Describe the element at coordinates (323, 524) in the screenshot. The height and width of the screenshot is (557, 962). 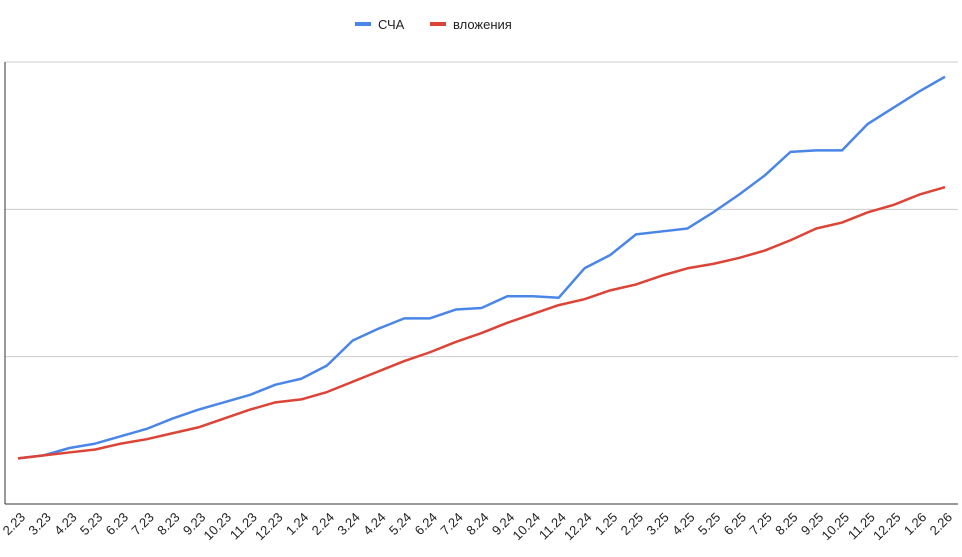
I see `x-tick-label: 2.24` at that location.